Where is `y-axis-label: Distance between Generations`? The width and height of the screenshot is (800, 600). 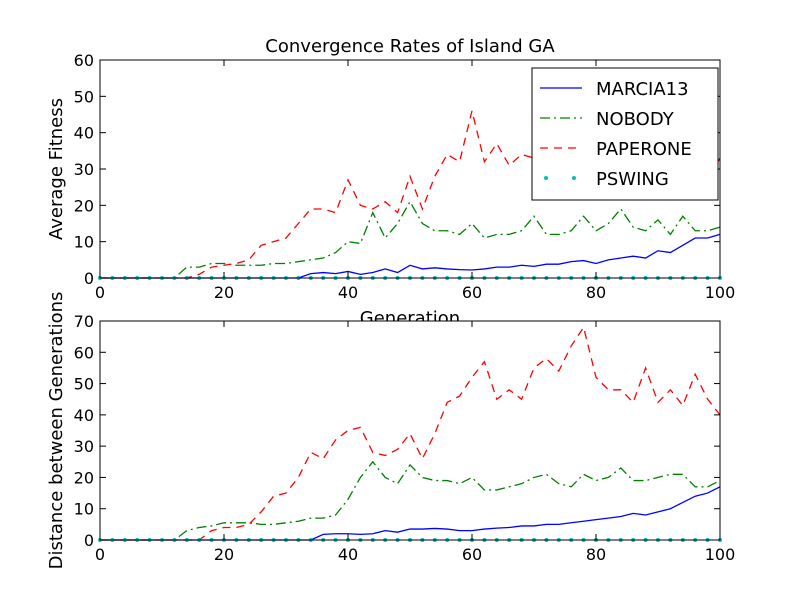 y-axis-label: Distance between Generations is located at coordinates (56, 431).